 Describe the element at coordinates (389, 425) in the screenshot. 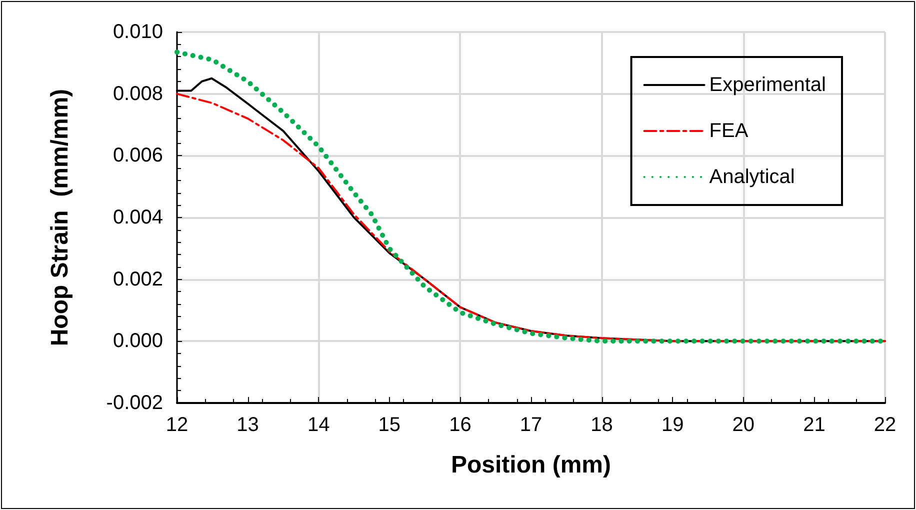

I see `x-tick-label: 15` at that location.